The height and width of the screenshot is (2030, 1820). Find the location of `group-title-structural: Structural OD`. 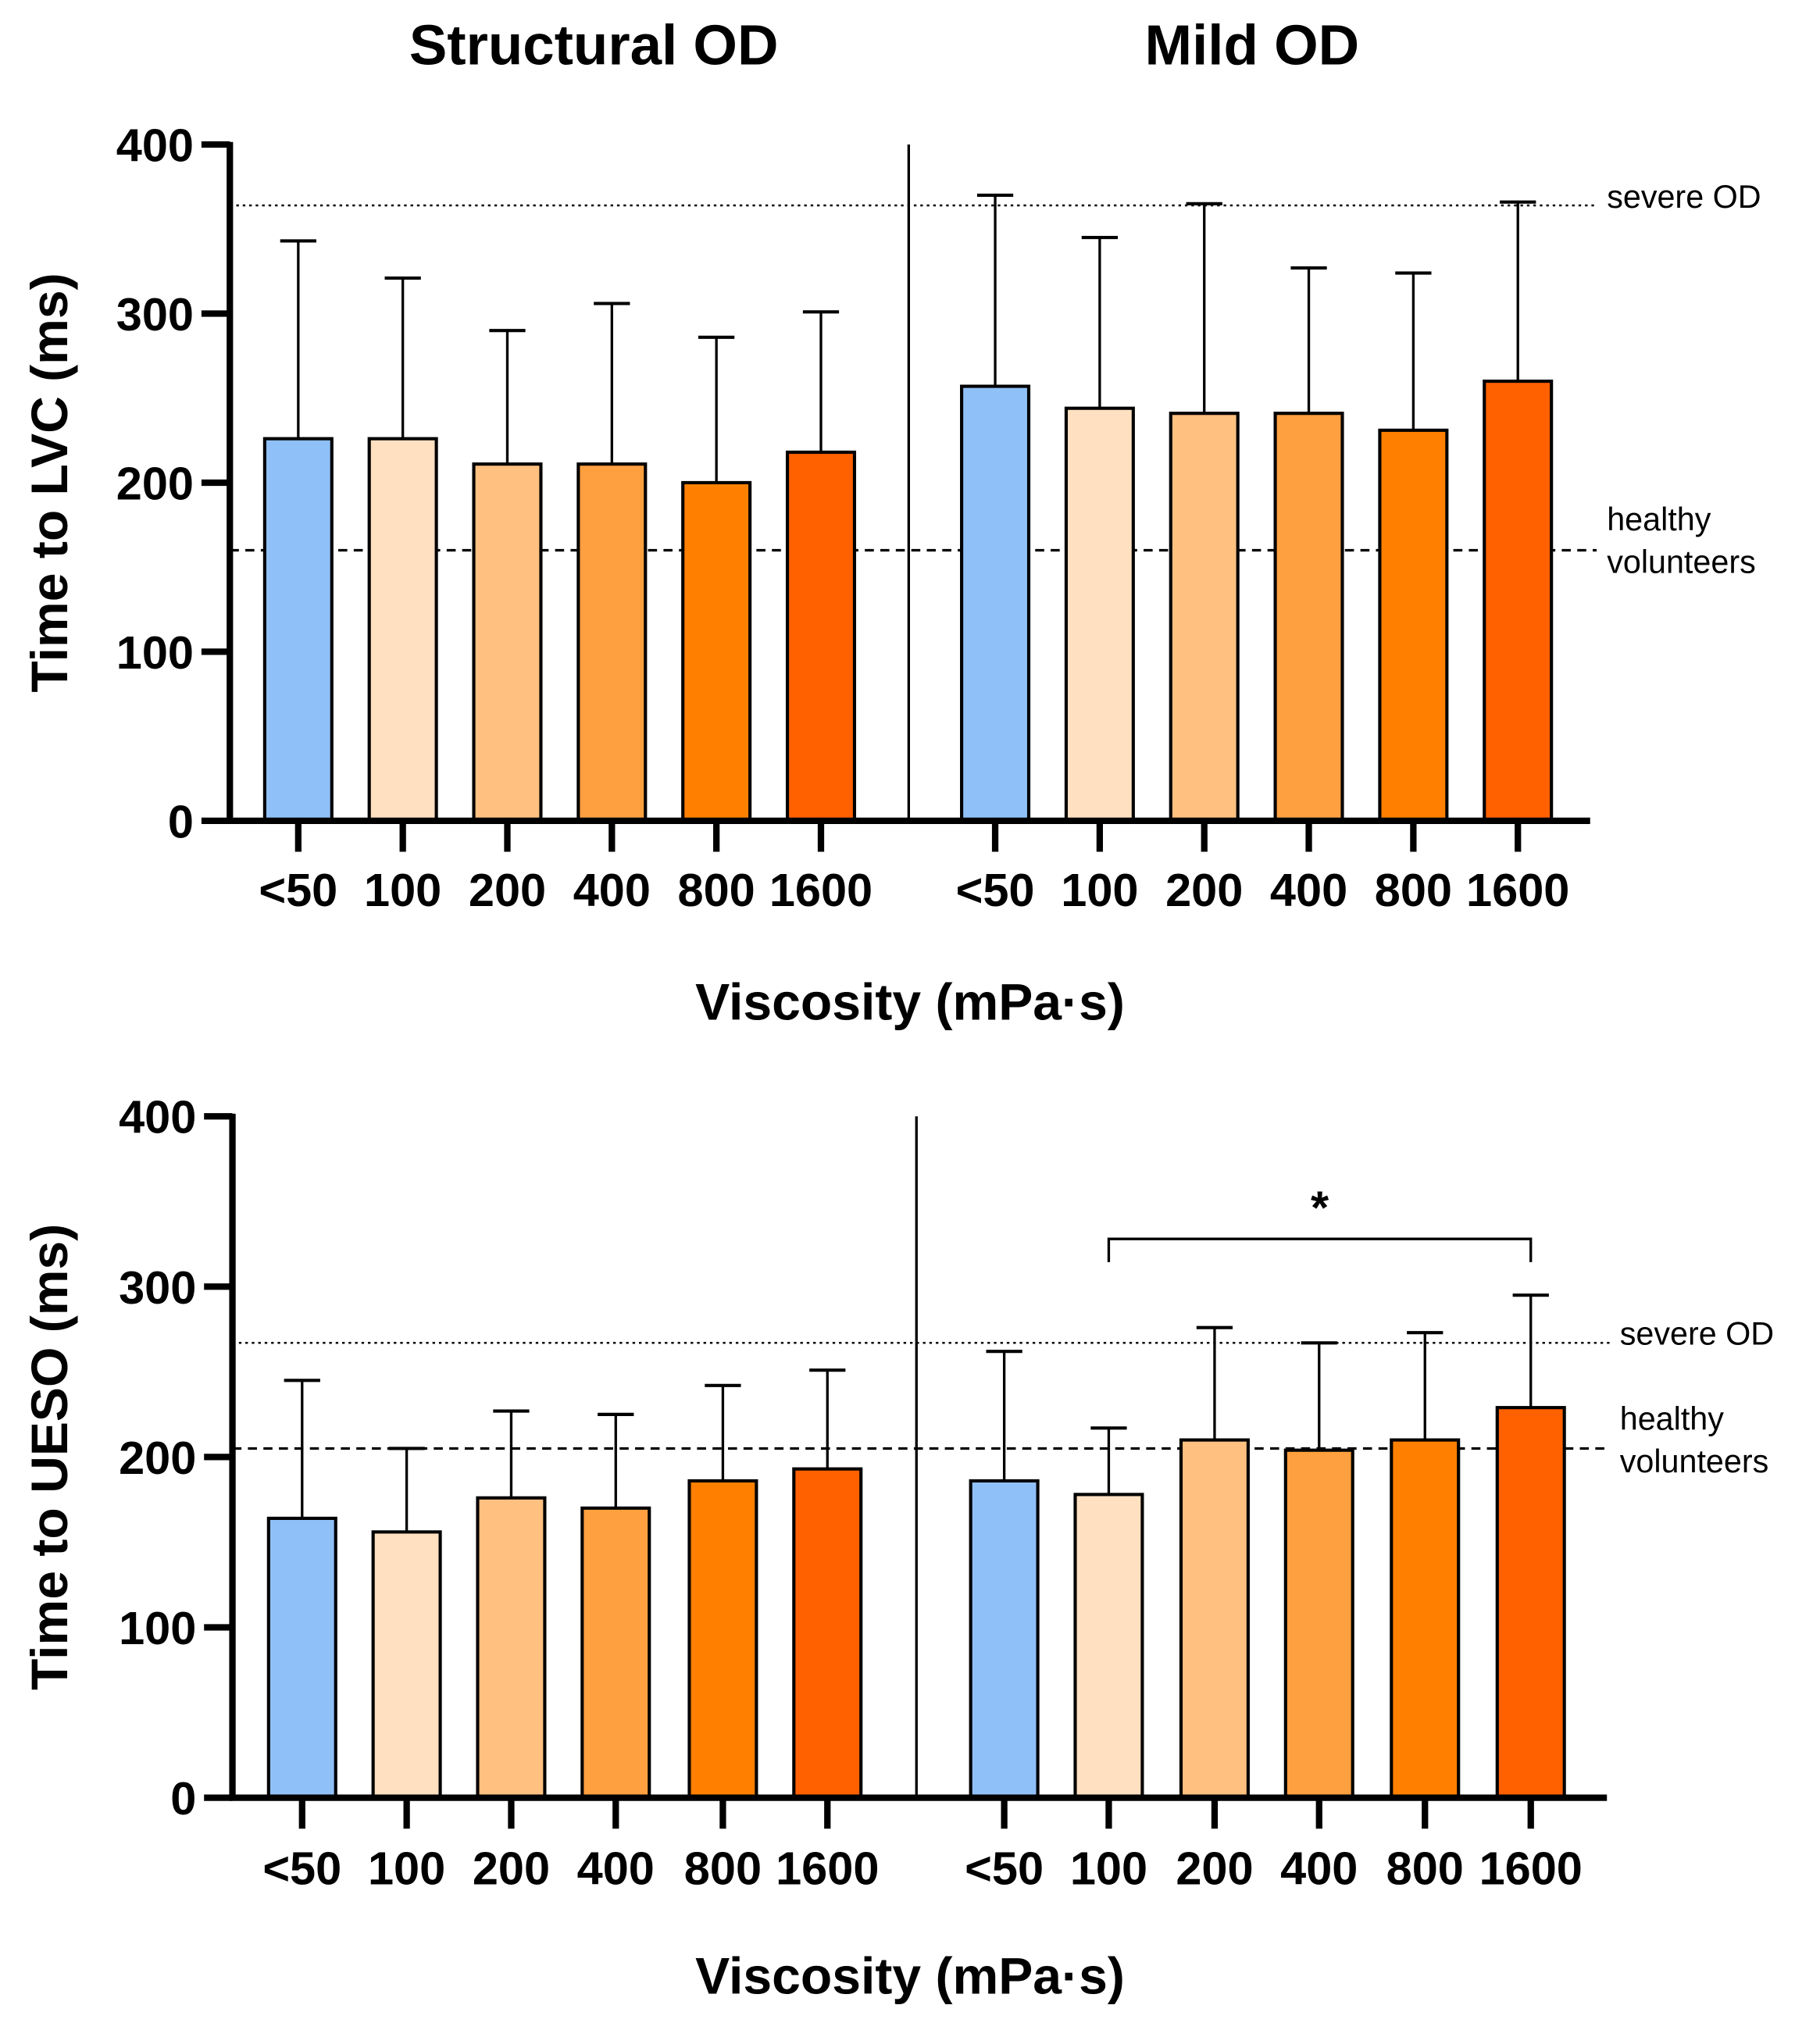

group-title-structural: Structural OD is located at coordinates (594, 45).